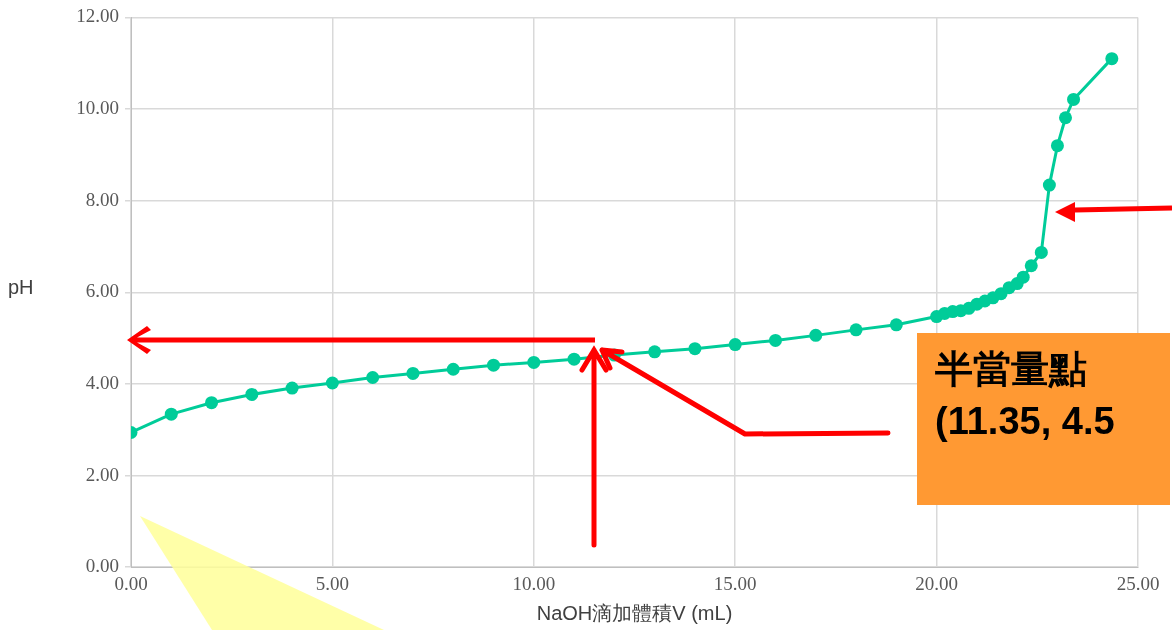  Describe the element at coordinates (634, 612) in the screenshot. I see `x-axis-title: NaOH滴加體積V (mL)` at that location.